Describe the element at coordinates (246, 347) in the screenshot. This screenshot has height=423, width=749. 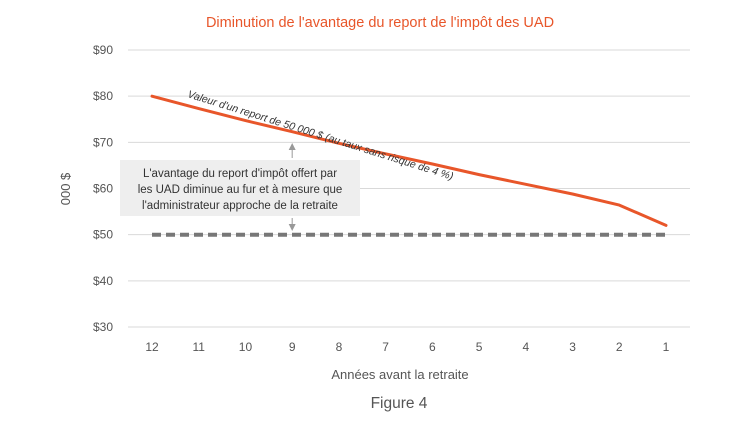
I see `x-tick-label: 10` at that location.